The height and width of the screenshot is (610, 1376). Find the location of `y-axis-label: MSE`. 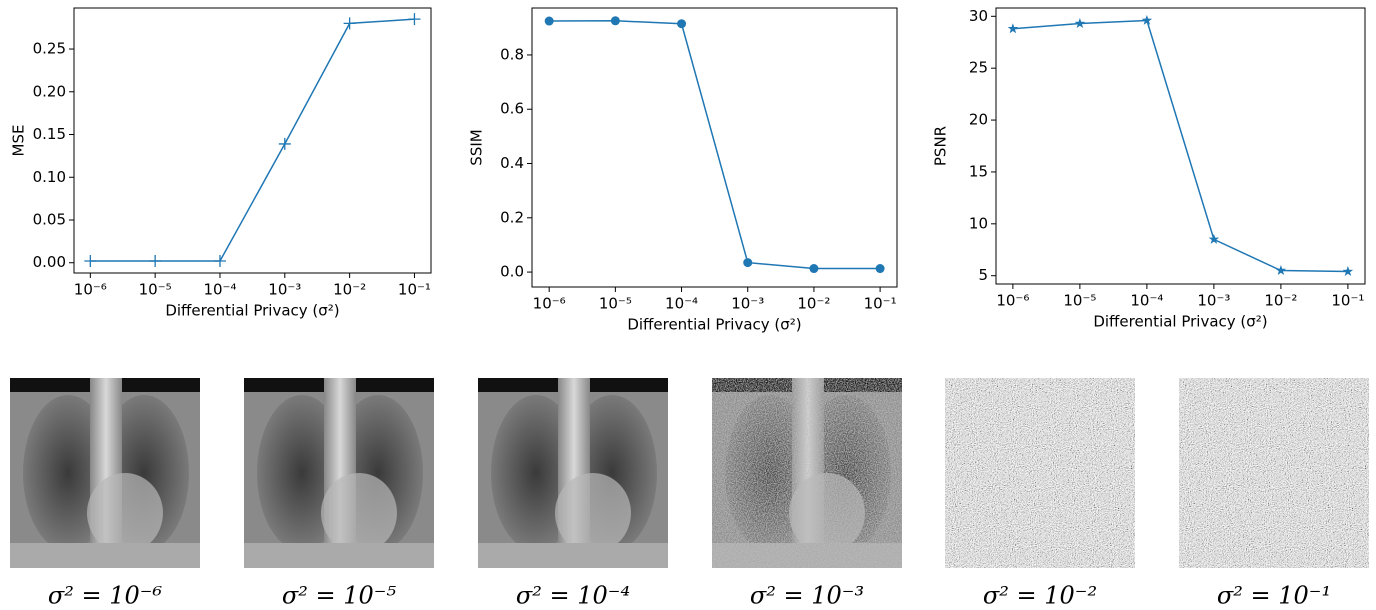

y-axis-label: MSE is located at coordinates (19, 141).